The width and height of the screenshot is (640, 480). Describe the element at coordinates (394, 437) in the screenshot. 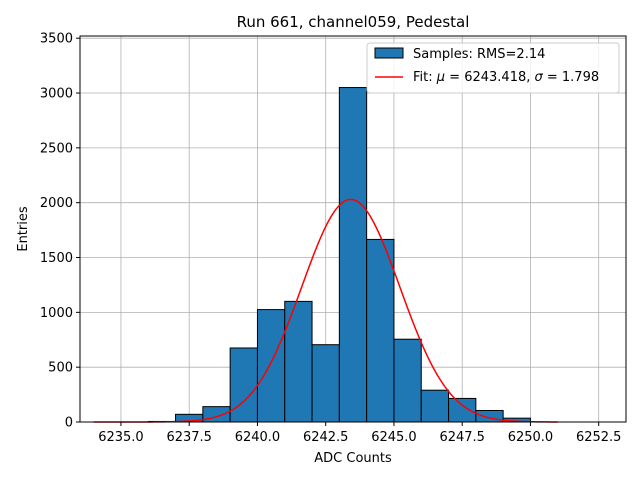

I see `x-tick-label: 6245.0` at that location.